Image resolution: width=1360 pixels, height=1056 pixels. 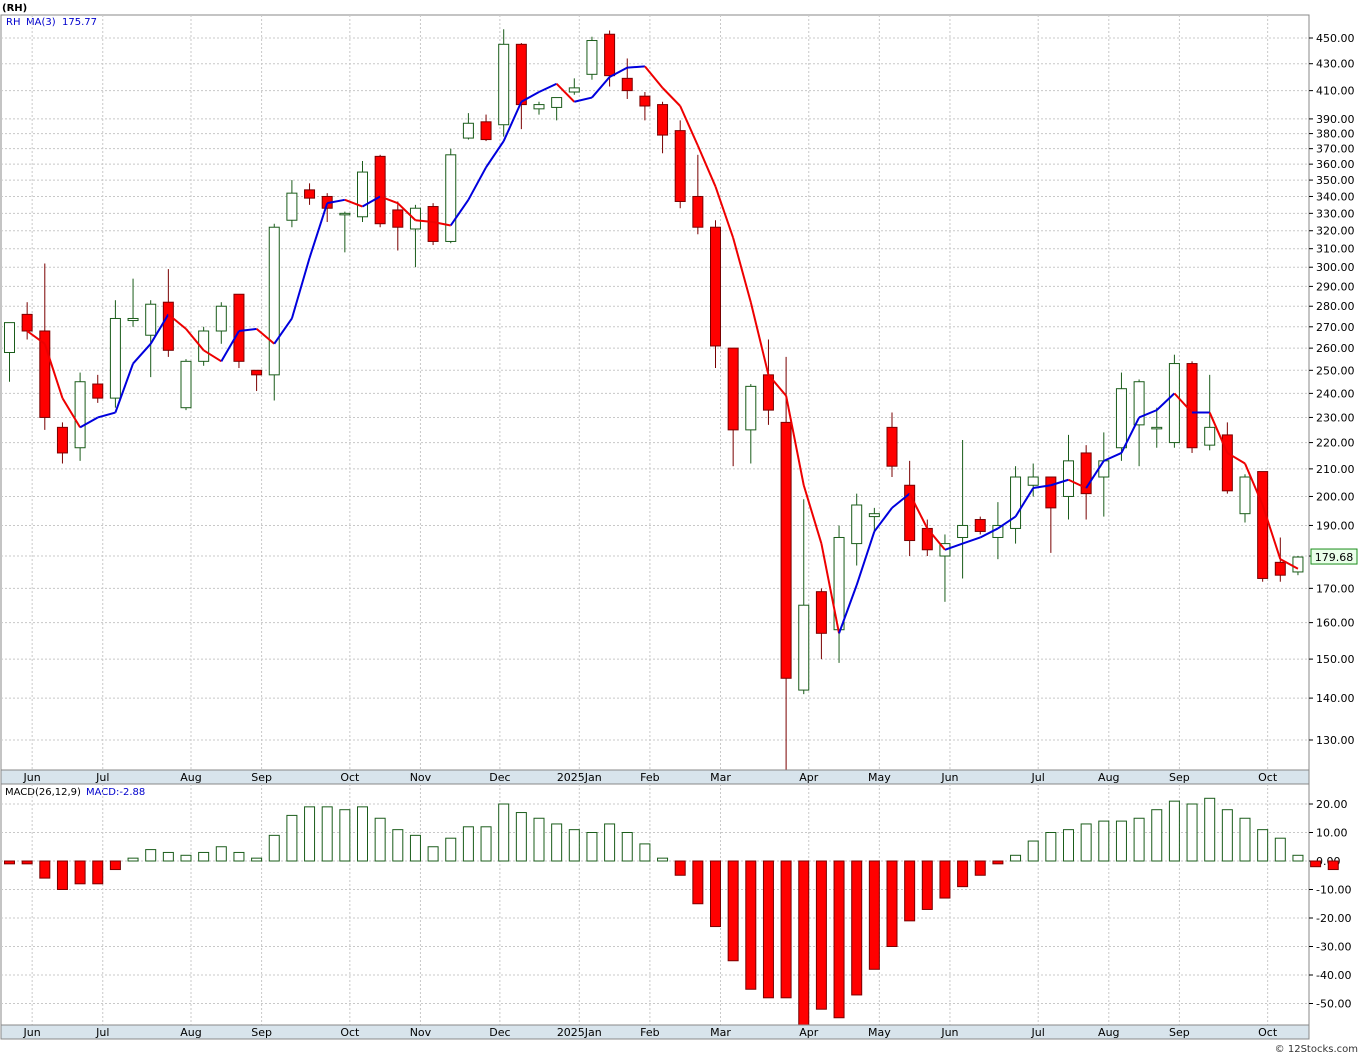 I want to click on macd-legend-name: MACD(26,12,9), so click(x=43, y=792).